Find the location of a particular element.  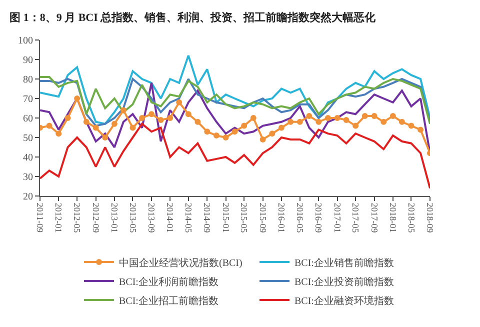

y-tick-label: 20 is located at coordinates (28, 197).